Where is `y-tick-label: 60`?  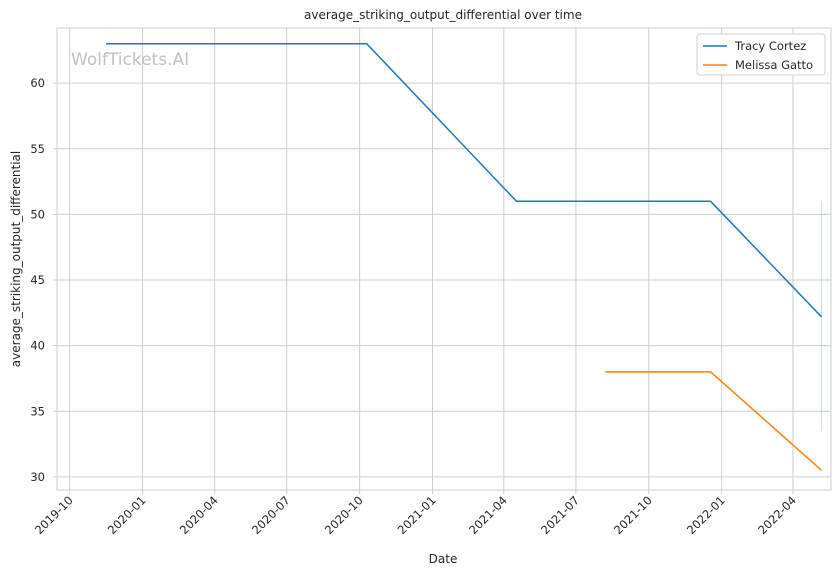 y-tick-label: 60 is located at coordinates (37, 83).